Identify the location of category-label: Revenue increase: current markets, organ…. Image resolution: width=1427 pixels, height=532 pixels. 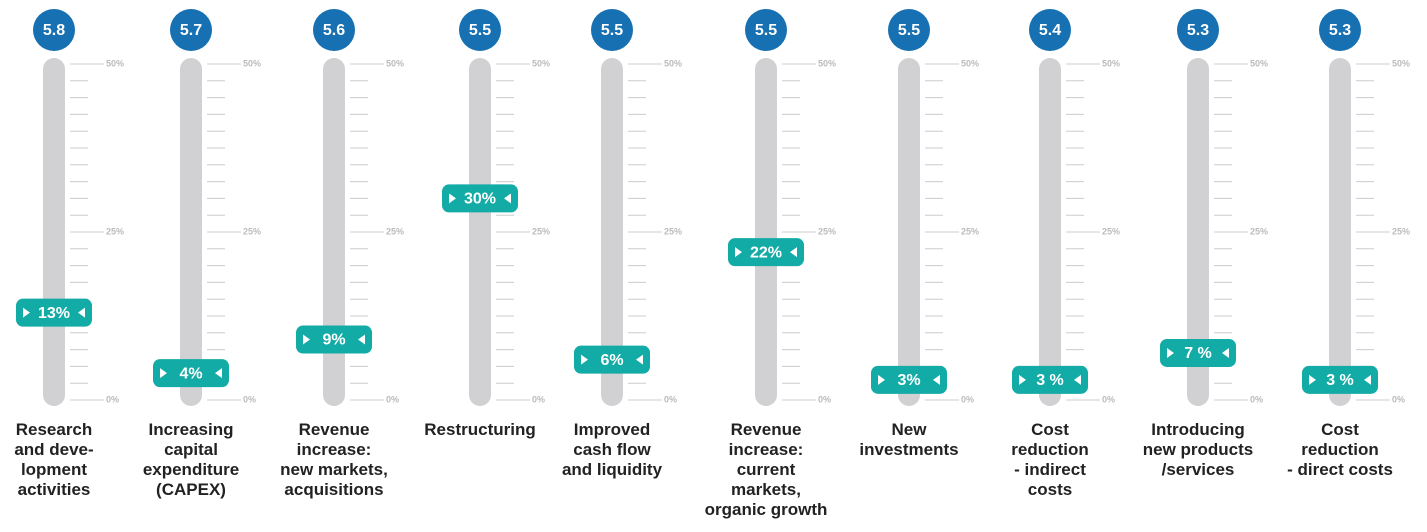
(766, 469).